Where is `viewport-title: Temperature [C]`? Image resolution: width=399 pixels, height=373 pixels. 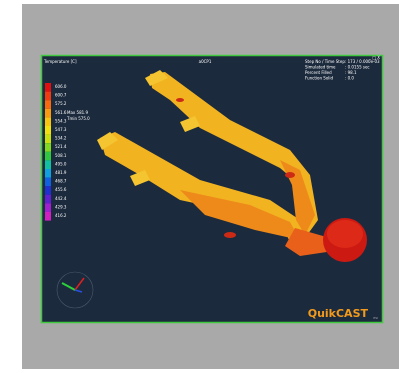 viewport-title: Temperature [C] is located at coordinates (60, 61).